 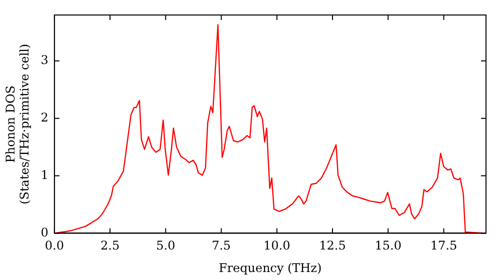 What do you see at coordinates (221, 245) in the screenshot?
I see `x-tick-label: 7.5` at bounding box center [221, 245].